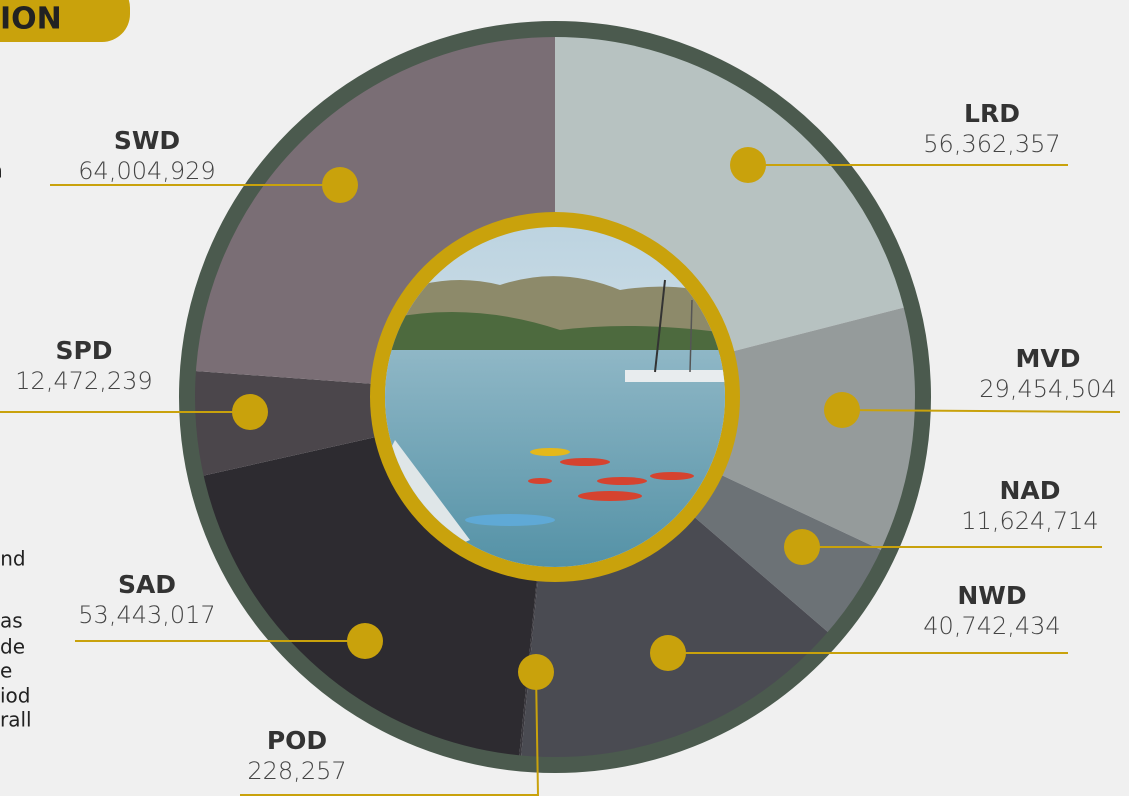 The height and width of the screenshot is (796, 1129). Describe the element at coordinates (6, 671) in the screenshot. I see `text-fragment: e` at that location.